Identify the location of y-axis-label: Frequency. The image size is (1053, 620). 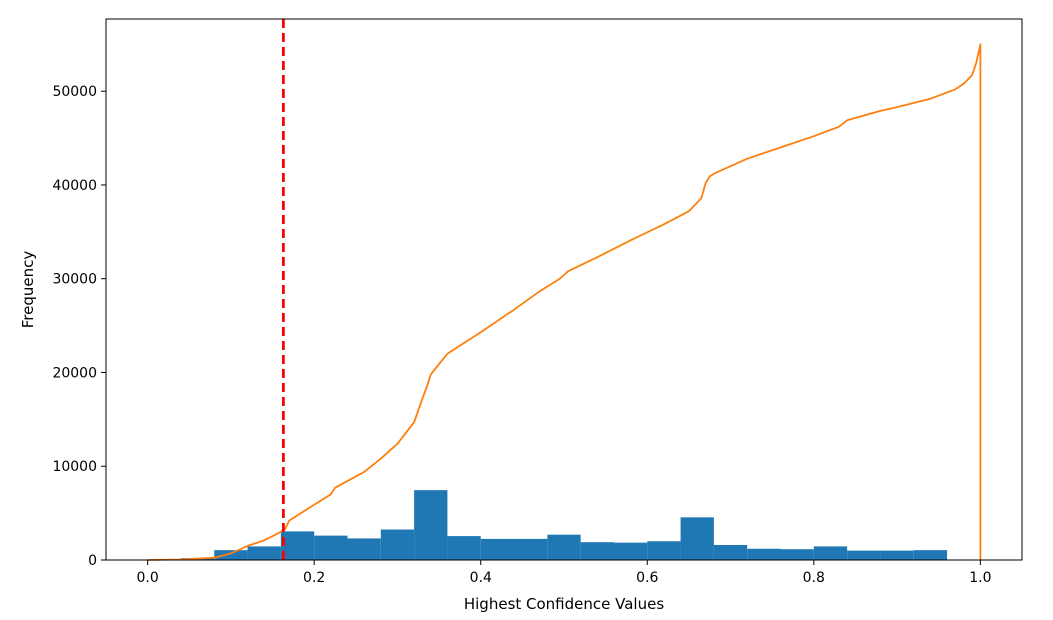
(28, 290).